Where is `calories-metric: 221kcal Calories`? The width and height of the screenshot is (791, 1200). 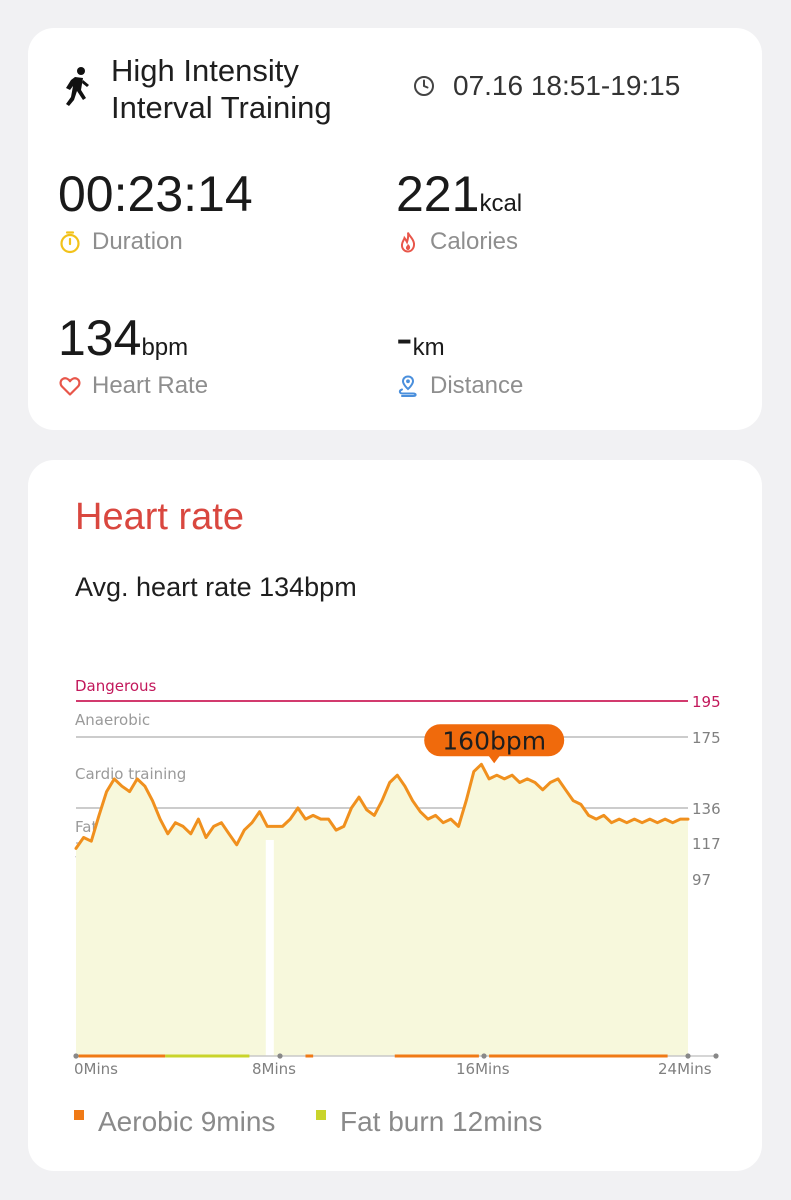
calories-metric: 221kcal Calories is located at coordinates (459, 211).